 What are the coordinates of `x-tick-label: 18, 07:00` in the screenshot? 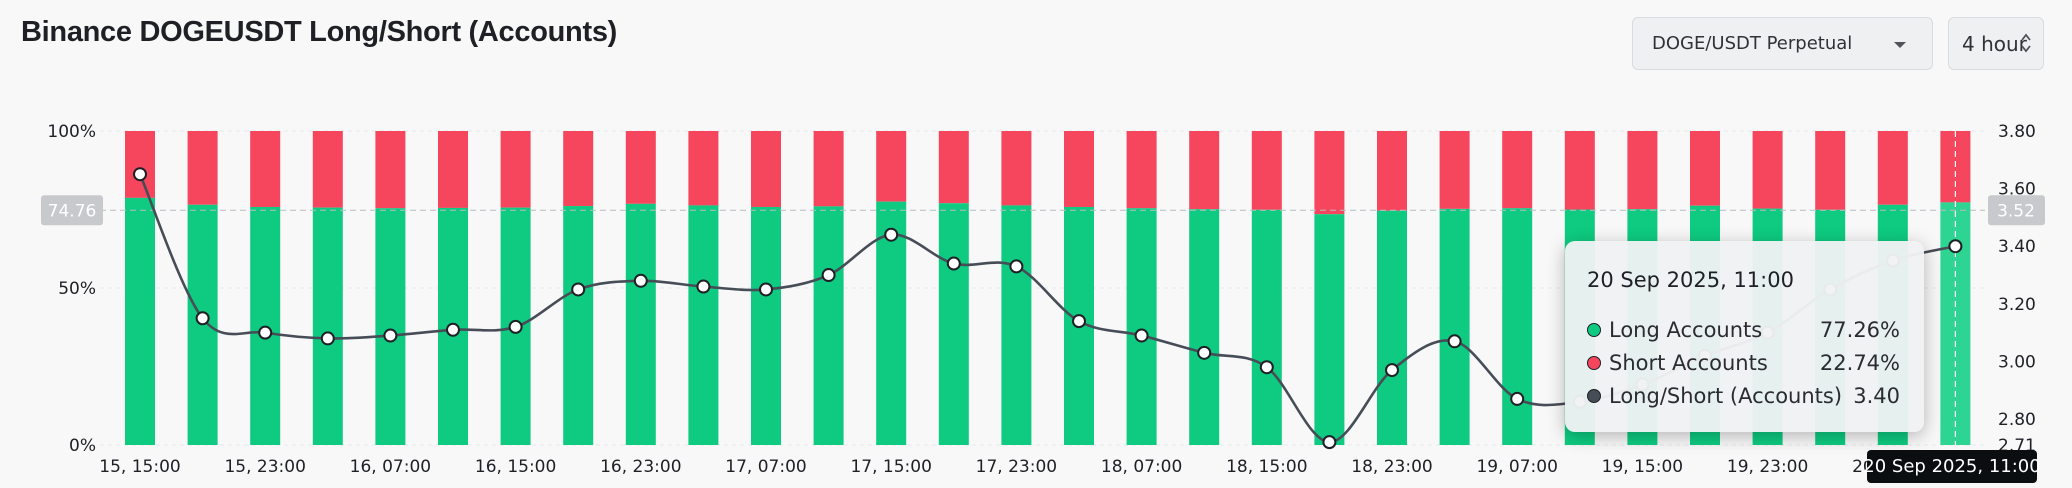 It's located at (1141, 467).